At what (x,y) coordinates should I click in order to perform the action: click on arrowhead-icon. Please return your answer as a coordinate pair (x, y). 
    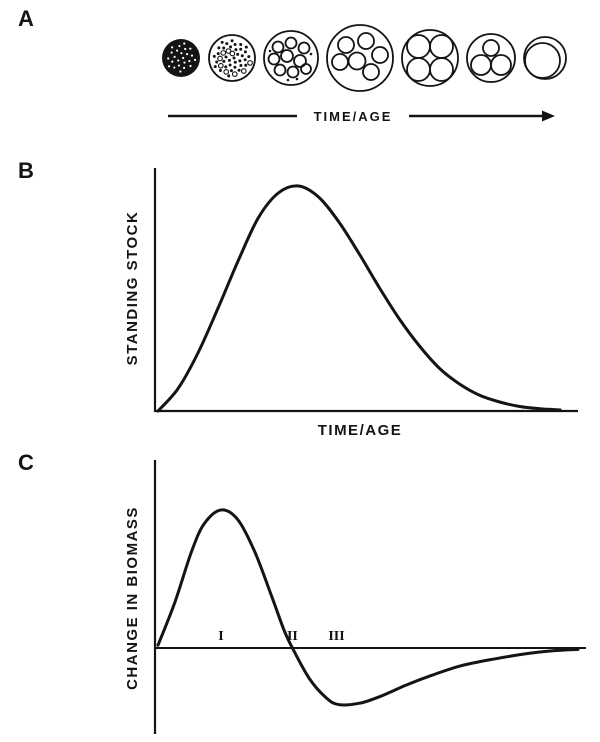
    Looking at the image, I should click on (548, 116).